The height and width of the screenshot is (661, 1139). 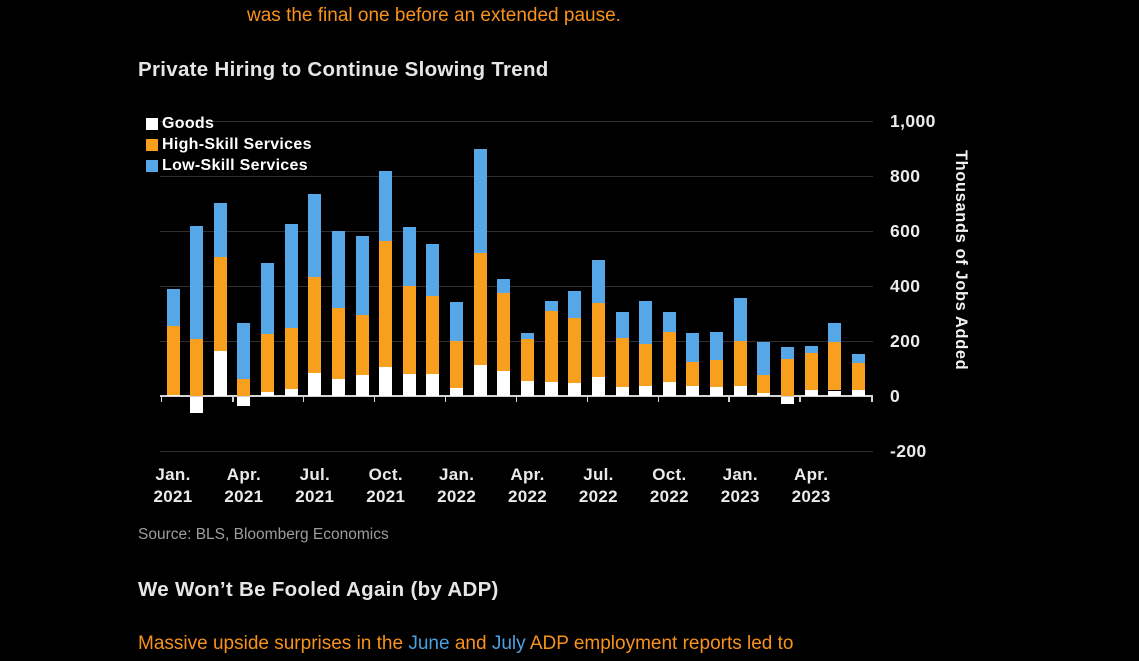 I want to click on chart-title: Private Hiring to Continue Slowing Trend, so click(x=343, y=69).